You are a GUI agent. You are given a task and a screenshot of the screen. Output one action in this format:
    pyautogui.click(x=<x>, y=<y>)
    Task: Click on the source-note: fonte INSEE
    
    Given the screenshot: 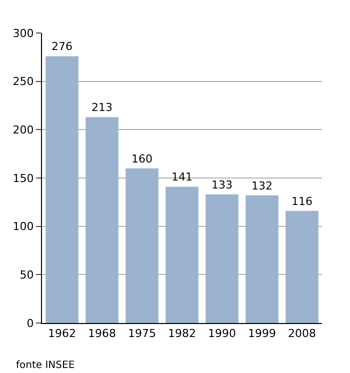 What is the action you would take?
    pyautogui.click(x=45, y=365)
    